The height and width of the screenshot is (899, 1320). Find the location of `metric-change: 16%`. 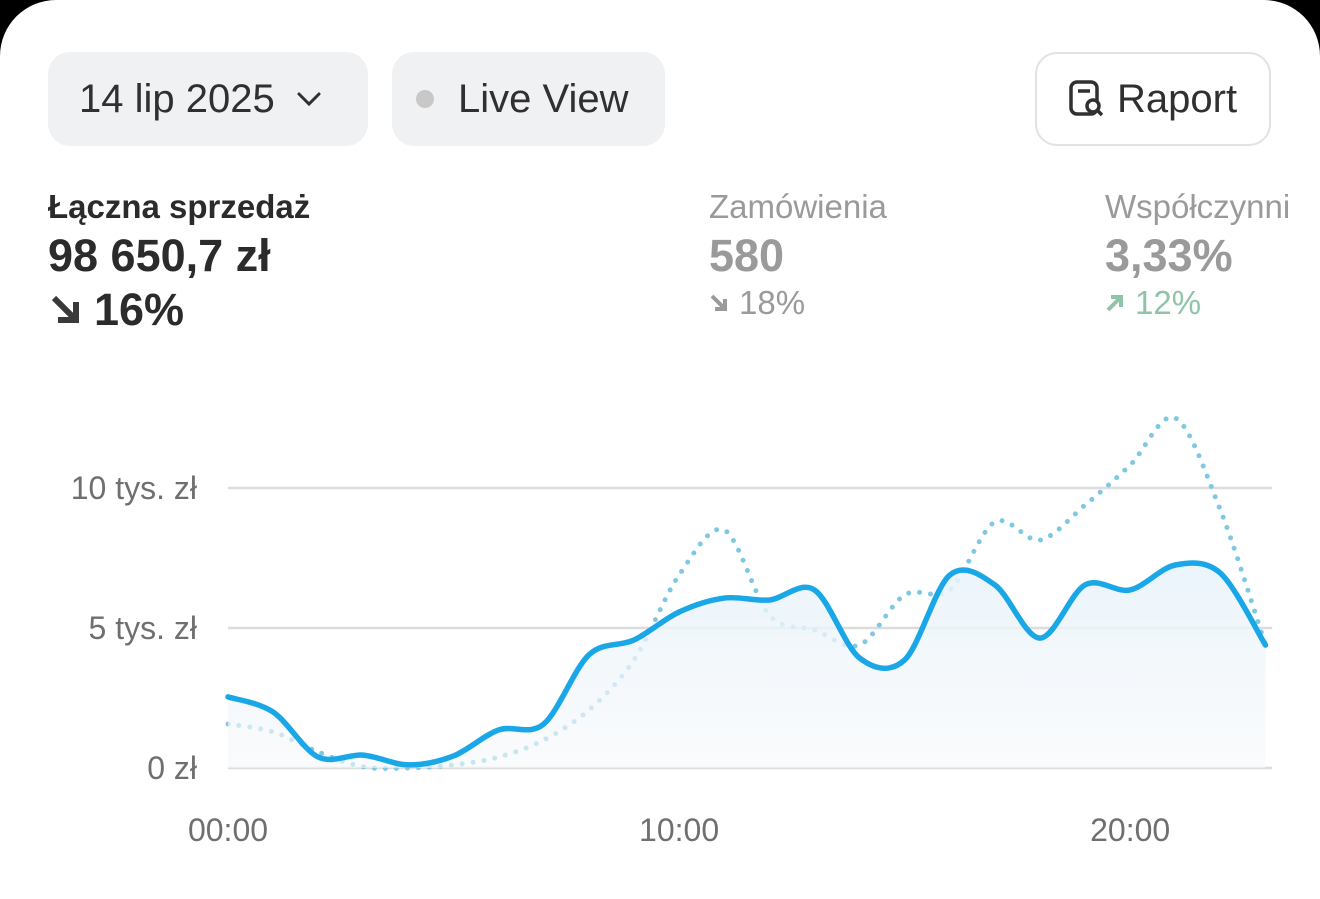

metric-change: 16% is located at coordinates (179, 310).